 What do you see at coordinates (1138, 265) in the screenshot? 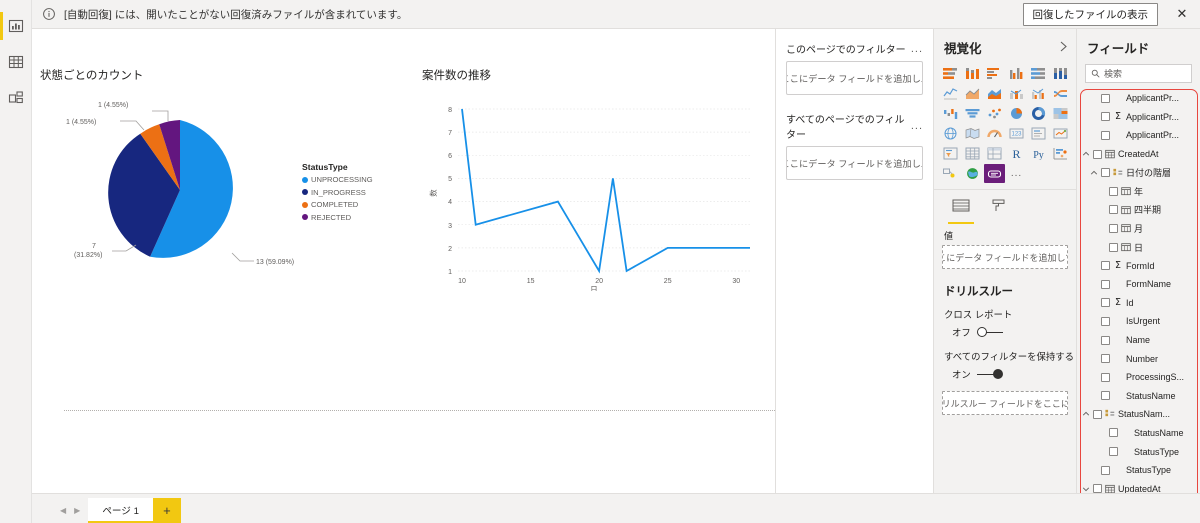
I see `field-item: Σ FormId` at bounding box center [1138, 265].